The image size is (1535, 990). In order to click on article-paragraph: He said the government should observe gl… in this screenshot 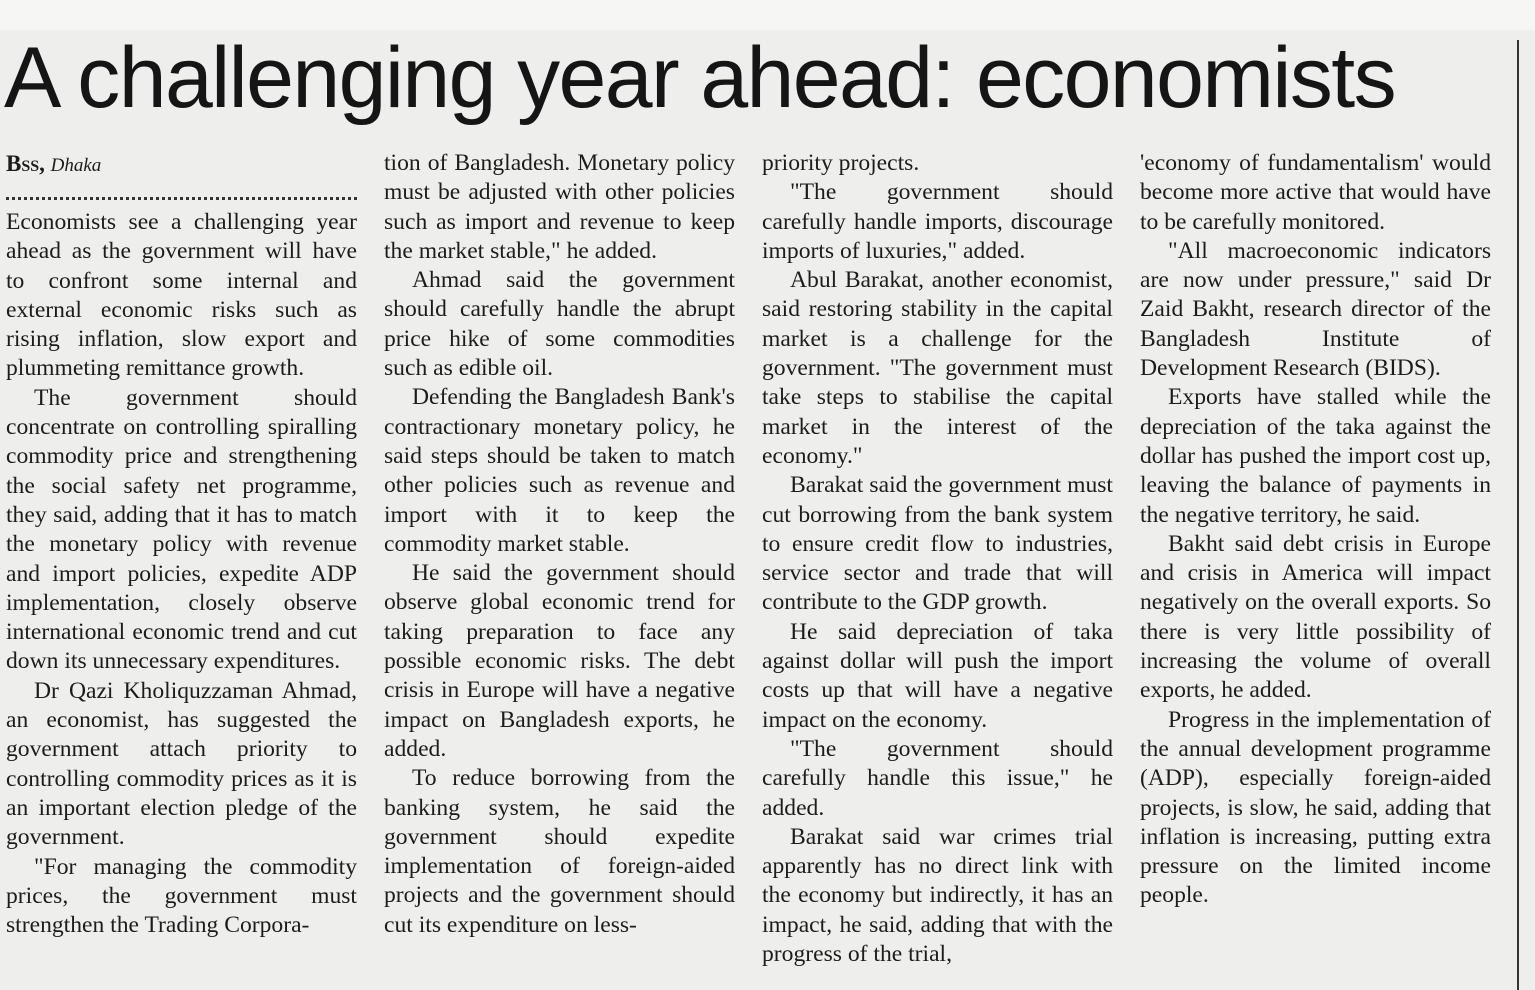, I will do `click(559, 661)`.